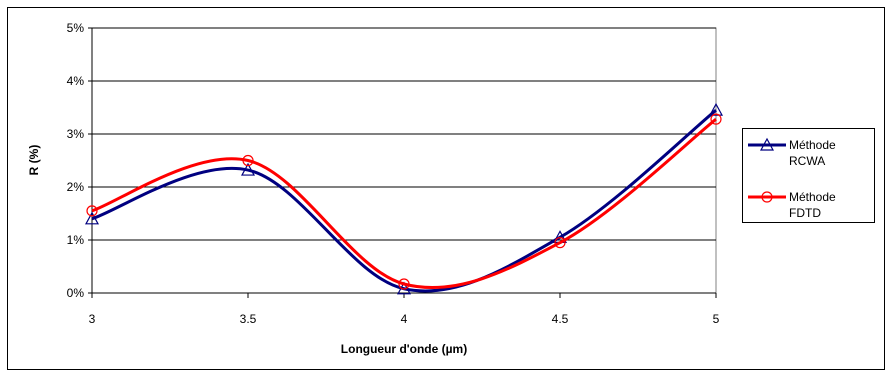 The height and width of the screenshot is (377, 892). Describe the element at coordinates (716, 319) in the screenshot. I see `x-tick-label-4: 5` at that location.